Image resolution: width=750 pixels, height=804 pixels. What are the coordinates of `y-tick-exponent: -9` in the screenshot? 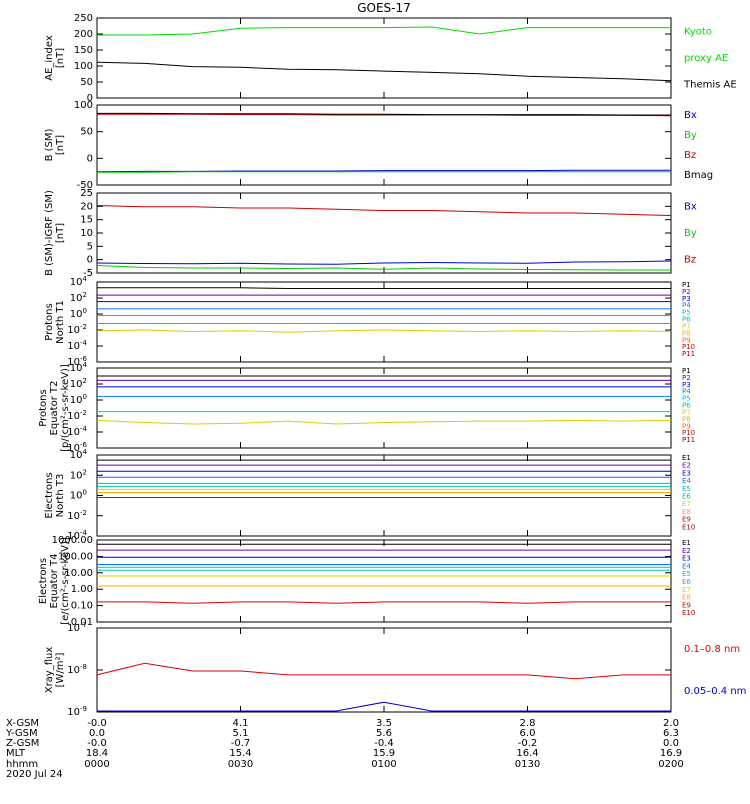 It's located at (83, 709).